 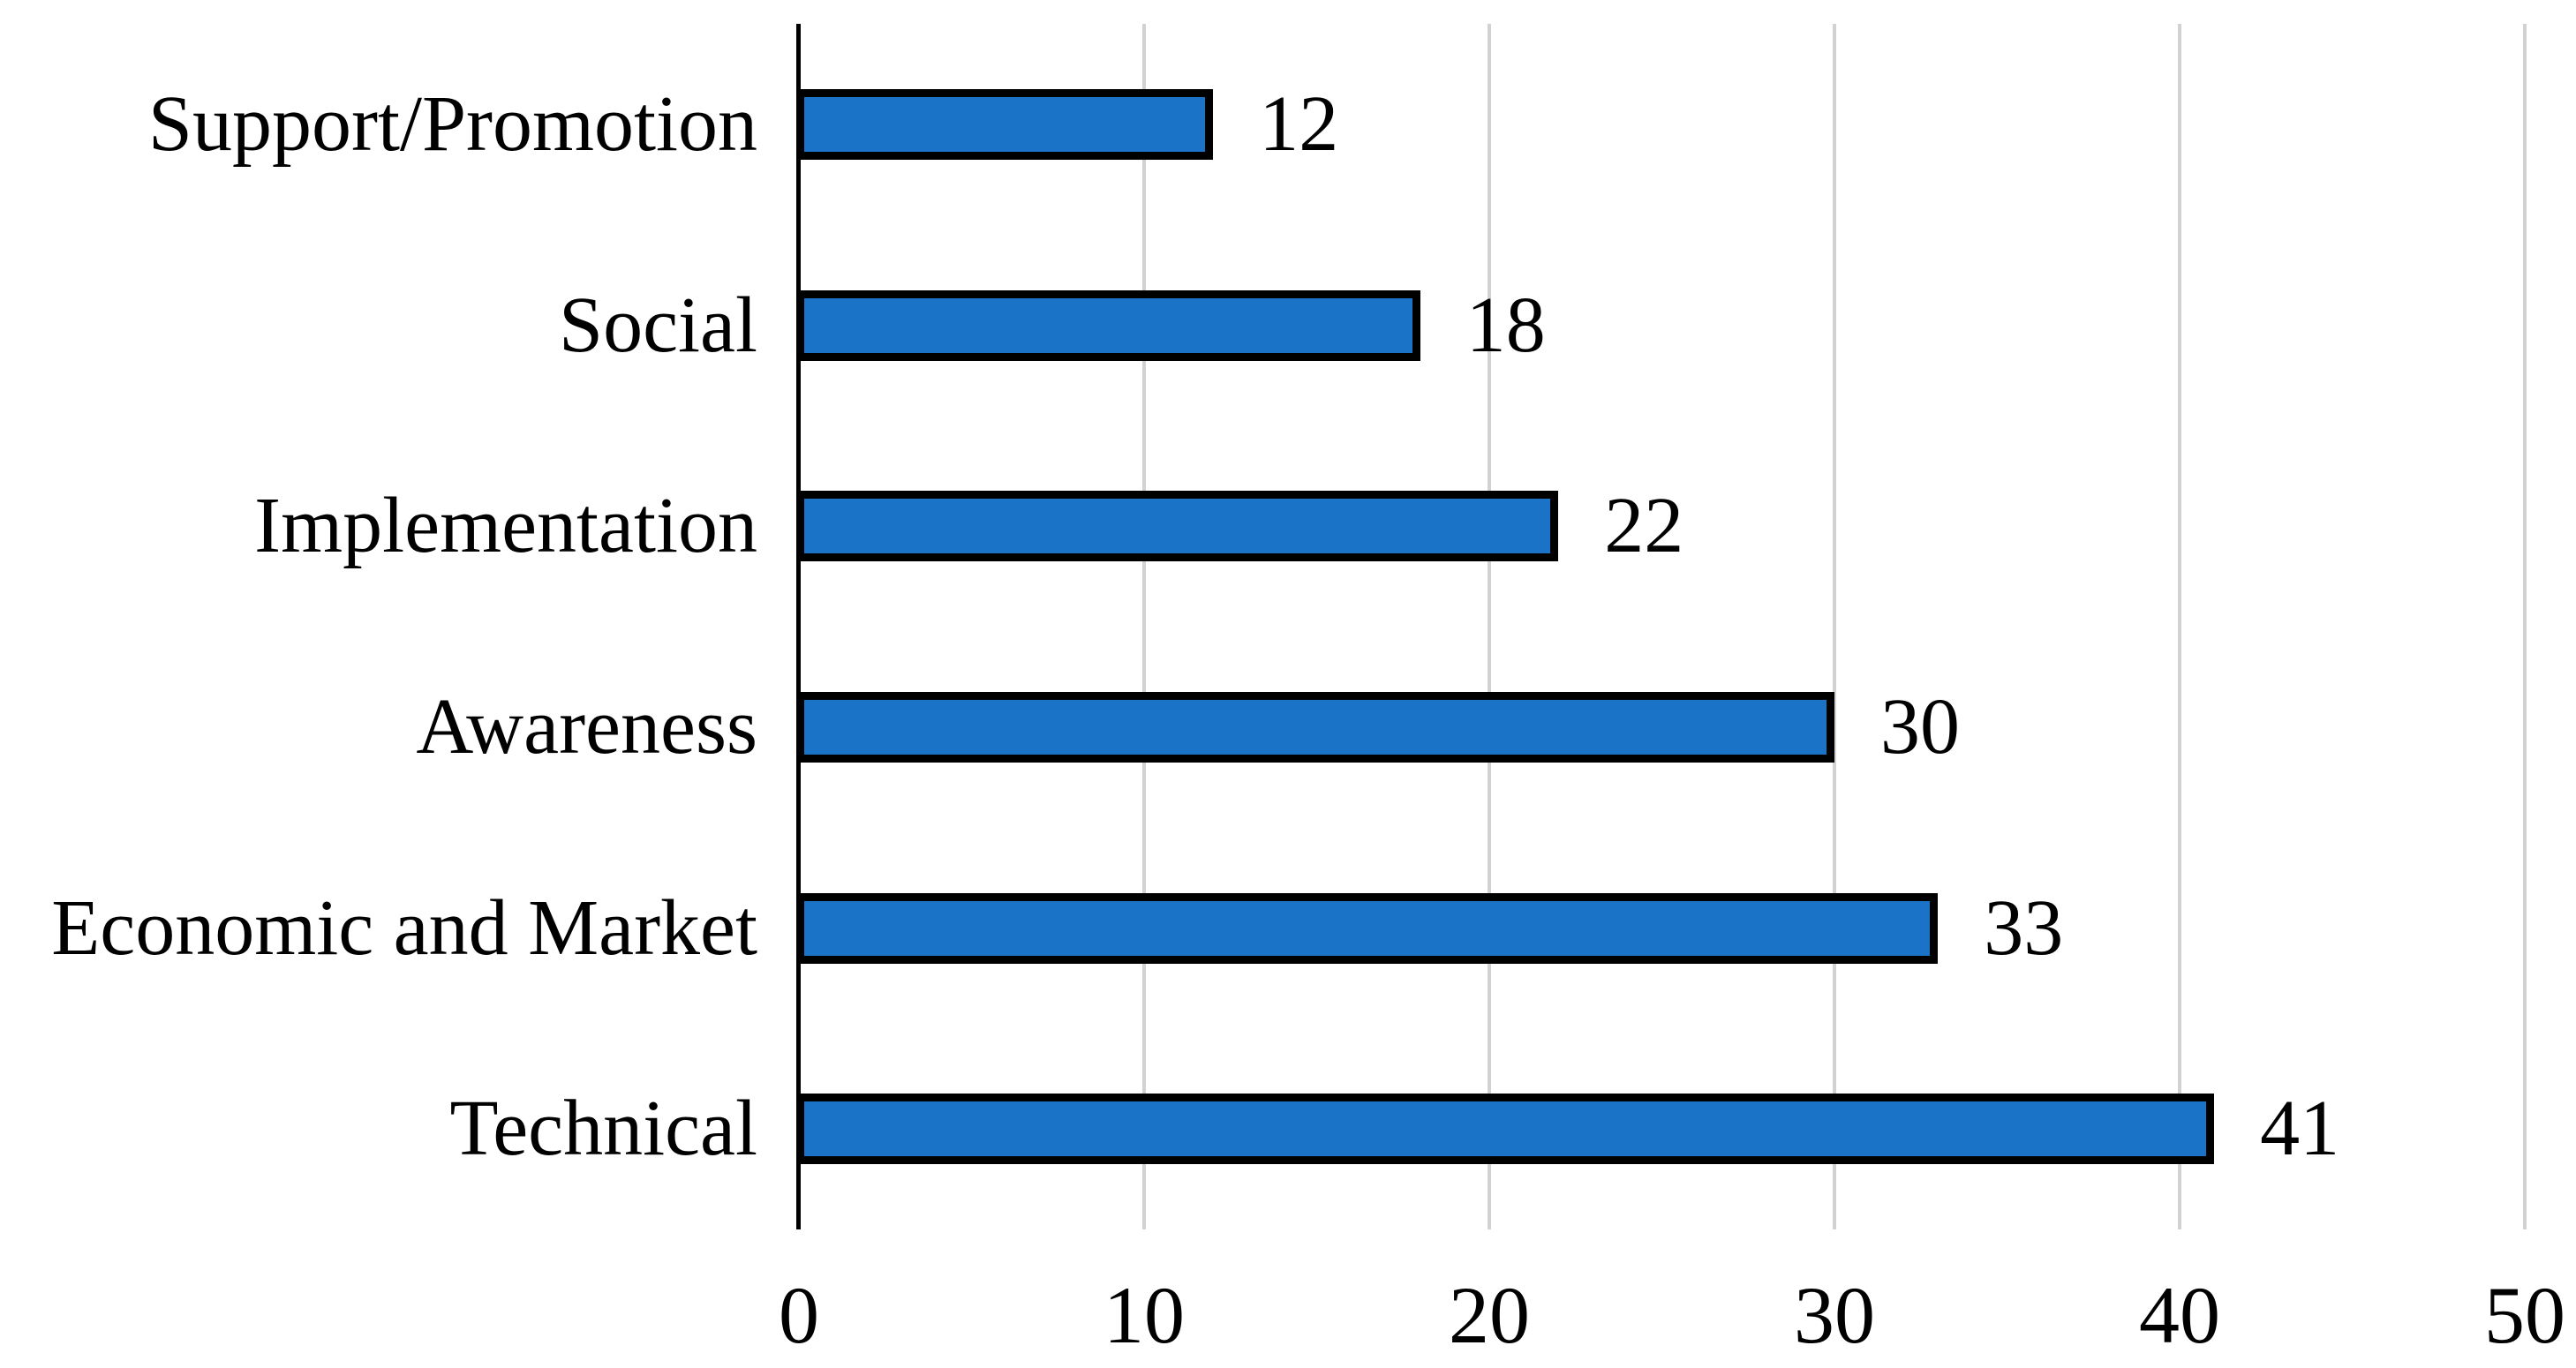 What do you see at coordinates (1506, 325) in the screenshot?
I see `bar-value-label: 18` at bounding box center [1506, 325].